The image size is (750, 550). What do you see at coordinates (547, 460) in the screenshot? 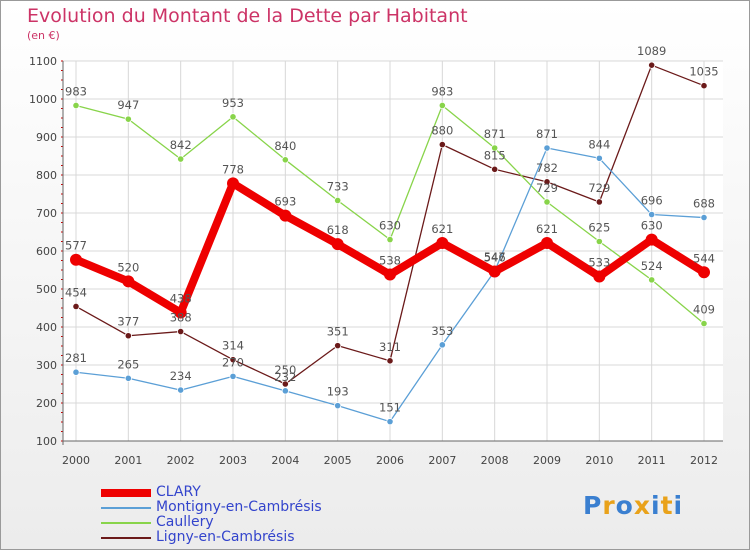
I see `x-tick-label: 2009` at bounding box center [547, 460].